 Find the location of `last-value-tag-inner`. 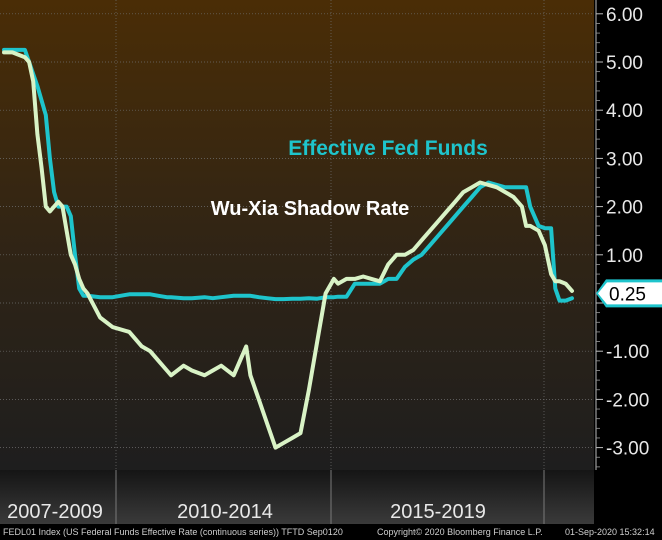

last-value-tag-inner is located at coordinates (630, 293).